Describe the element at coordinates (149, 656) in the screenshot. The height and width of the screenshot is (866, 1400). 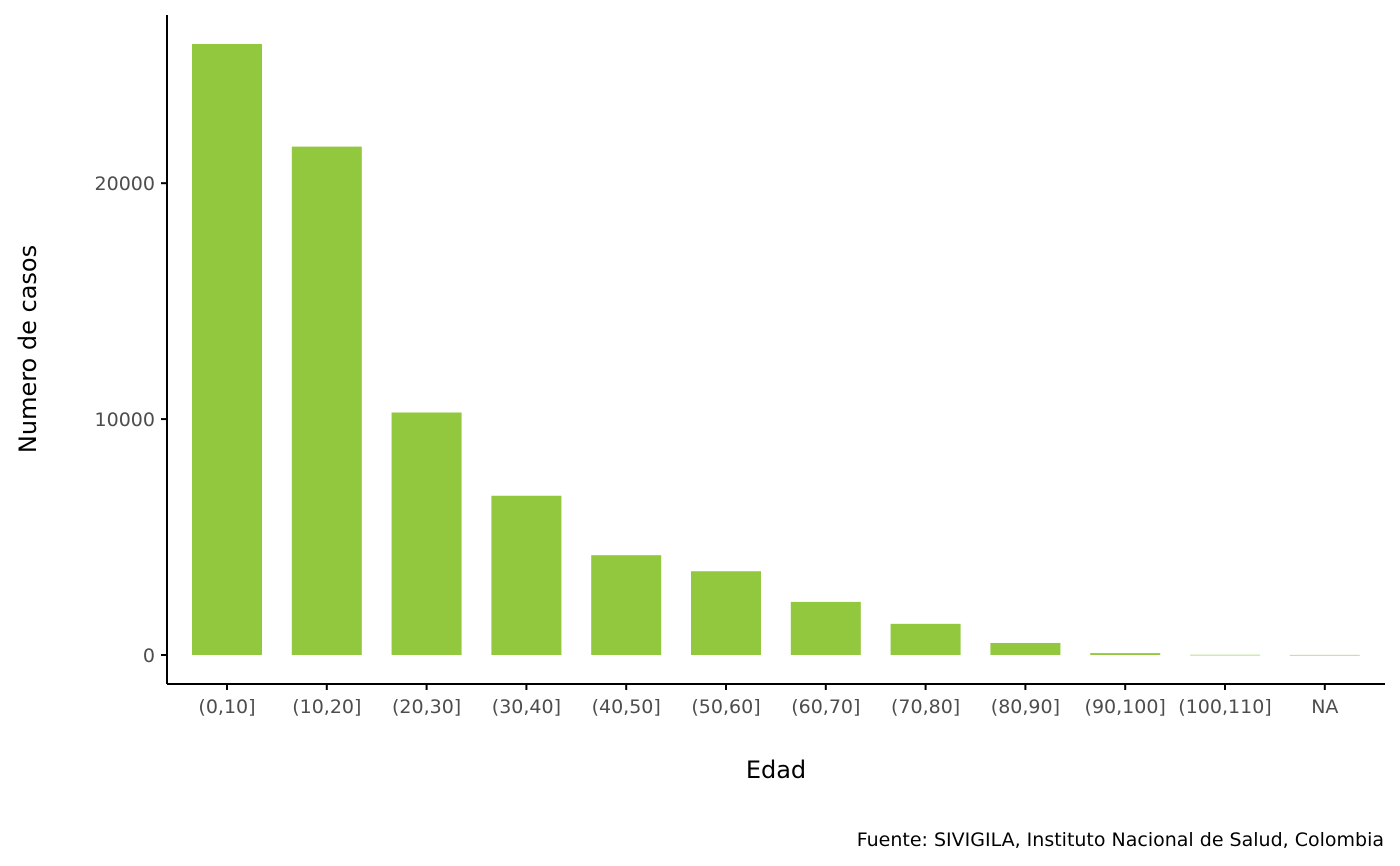
I see `y-tick-label: 0` at that location.